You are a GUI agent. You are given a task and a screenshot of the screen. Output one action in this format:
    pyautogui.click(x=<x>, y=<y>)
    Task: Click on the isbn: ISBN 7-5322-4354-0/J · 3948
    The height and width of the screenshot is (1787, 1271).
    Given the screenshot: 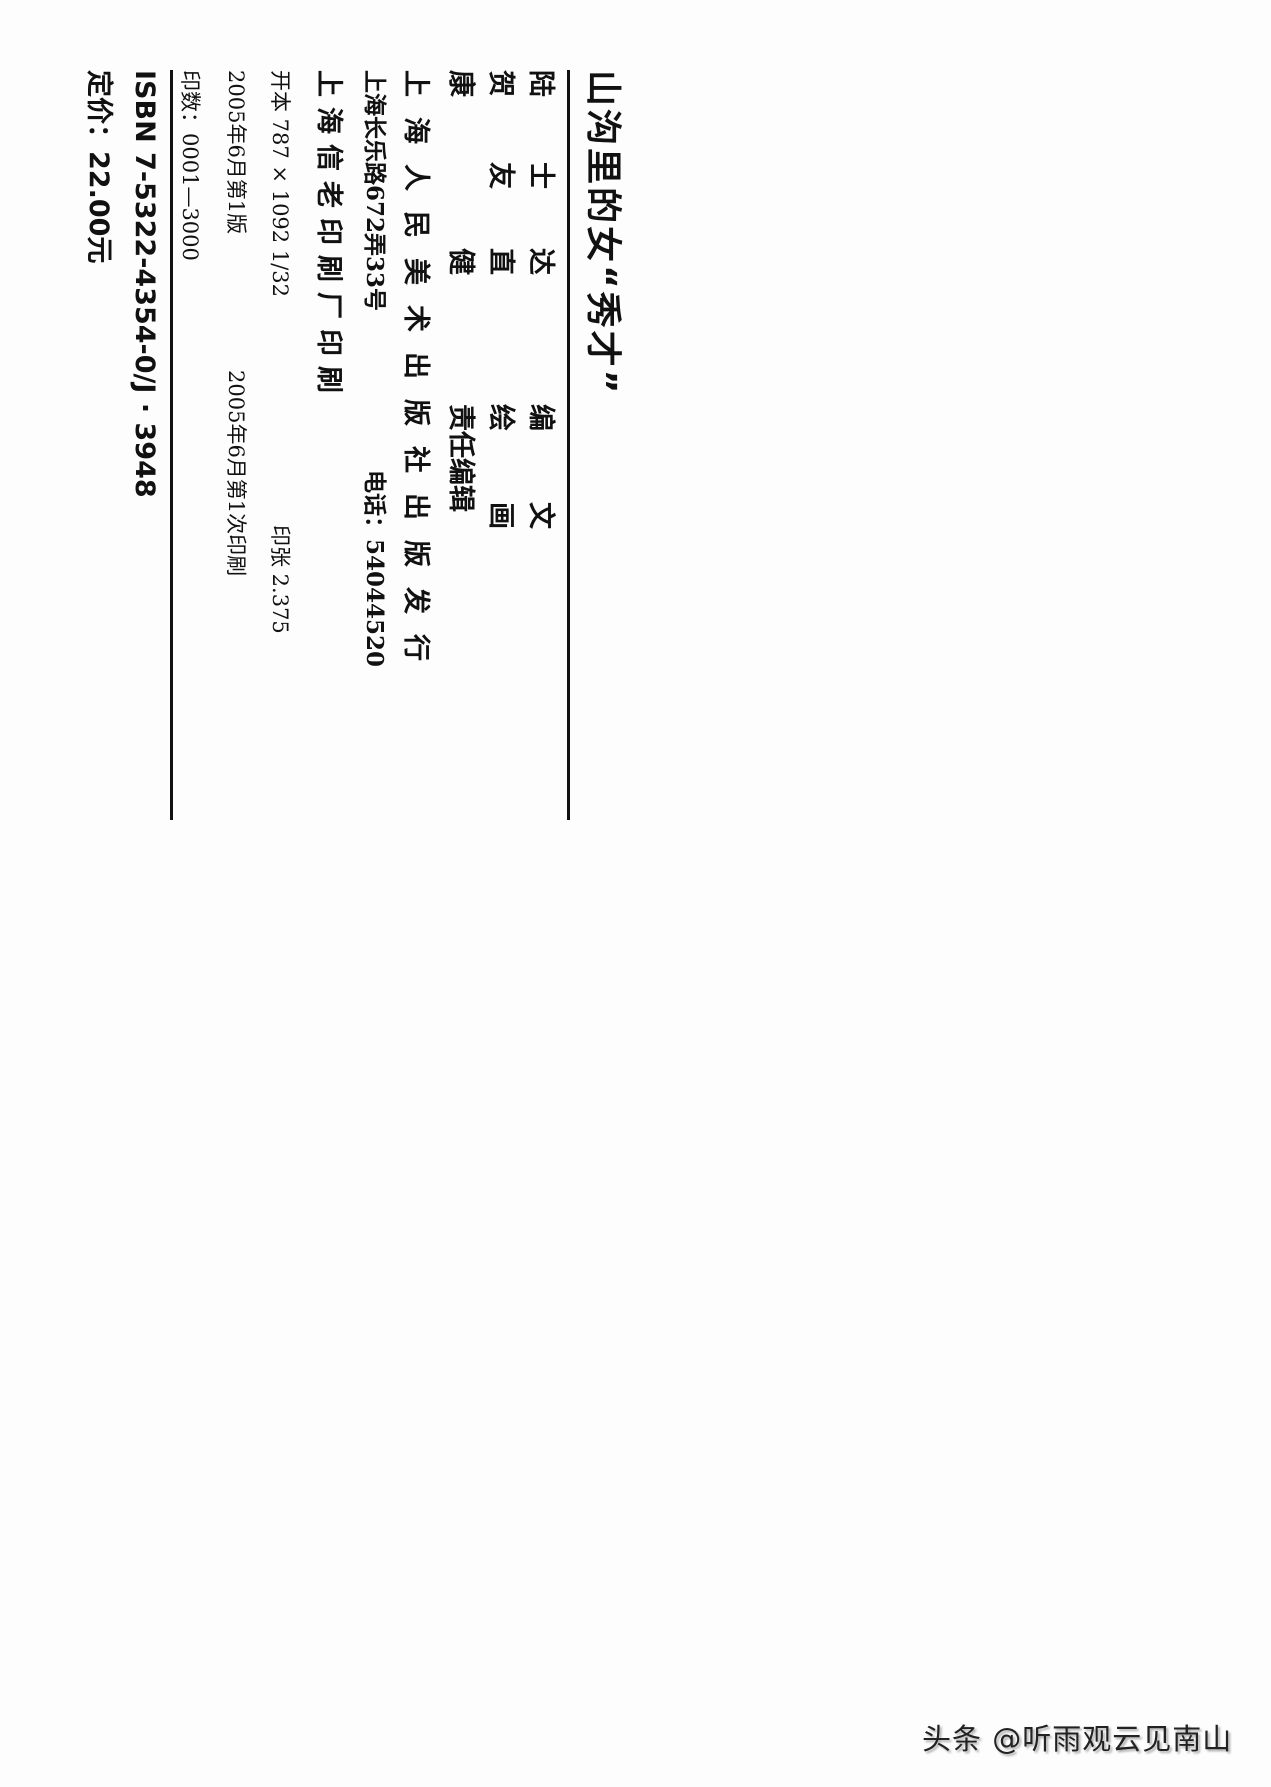 What is the action you would take?
    pyautogui.click(x=144, y=284)
    